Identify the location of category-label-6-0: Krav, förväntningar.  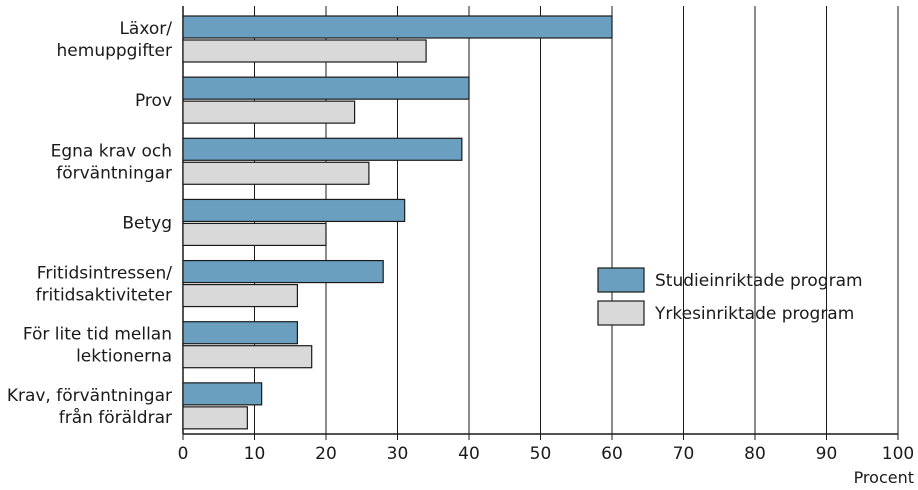
(89, 396).